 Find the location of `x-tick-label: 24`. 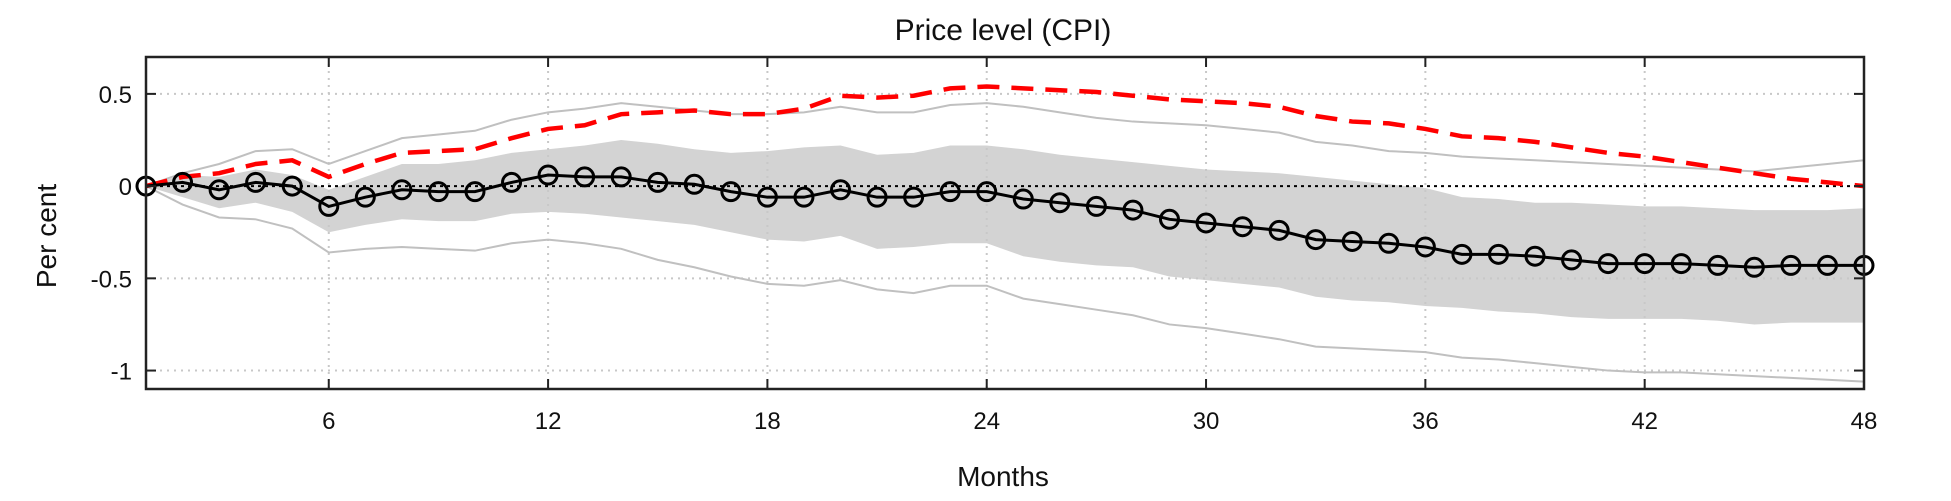

x-tick-label: 24 is located at coordinates (986, 421).